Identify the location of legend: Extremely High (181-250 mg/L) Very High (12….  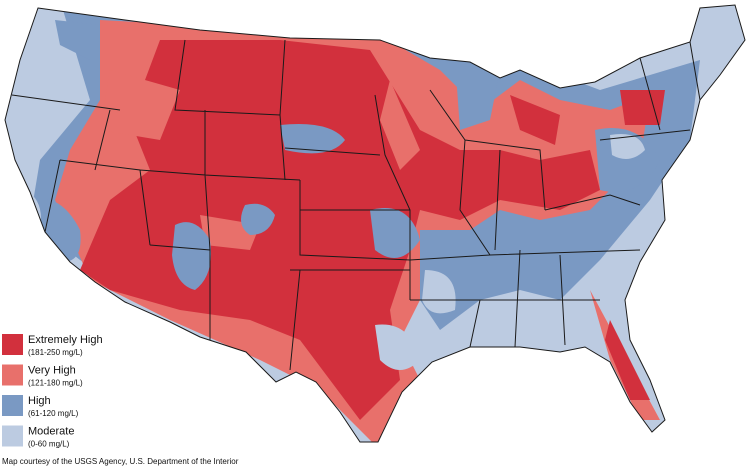
(52, 391).